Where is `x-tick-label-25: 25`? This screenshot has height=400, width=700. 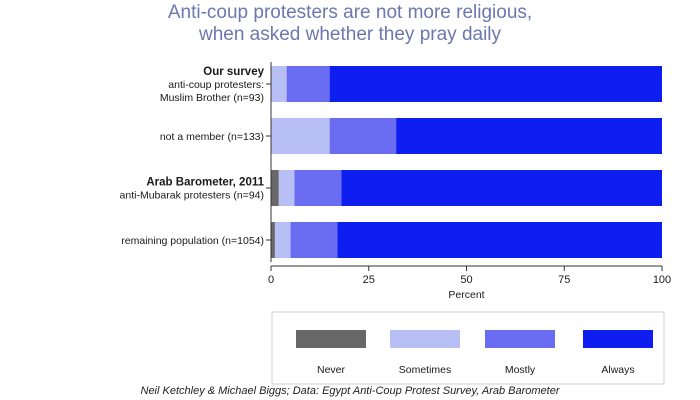 x-tick-label-25: 25 is located at coordinates (369, 280).